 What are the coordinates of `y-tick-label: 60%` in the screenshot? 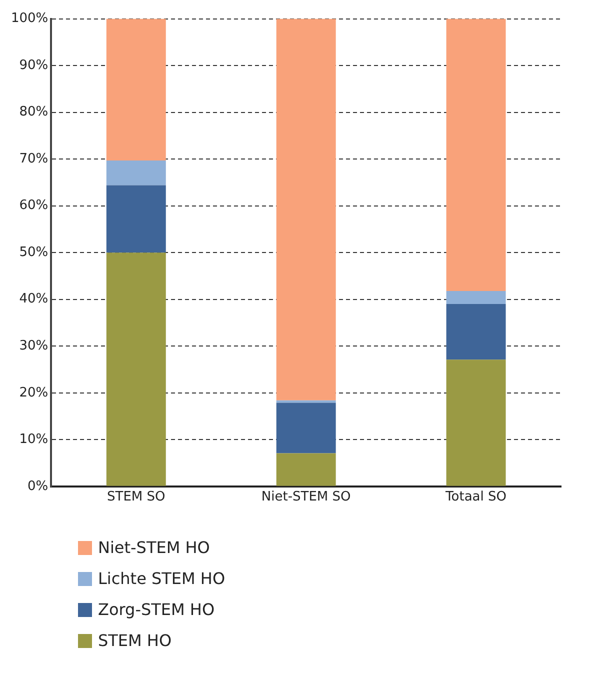 It's located at (33, 206).